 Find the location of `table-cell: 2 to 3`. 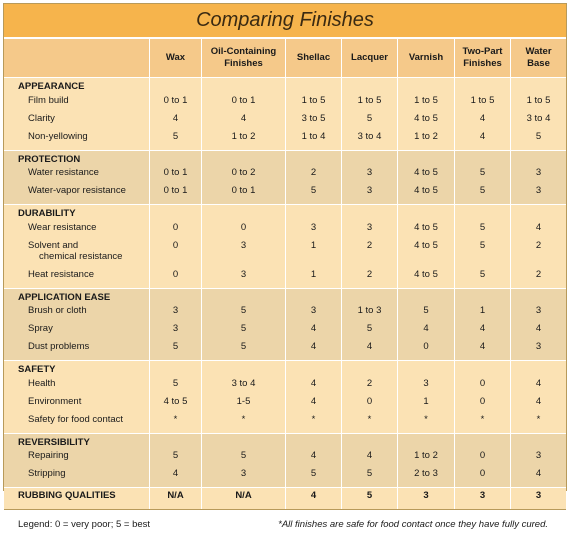

table-cell: 2 to 3 is located at coordinates (425, 476).